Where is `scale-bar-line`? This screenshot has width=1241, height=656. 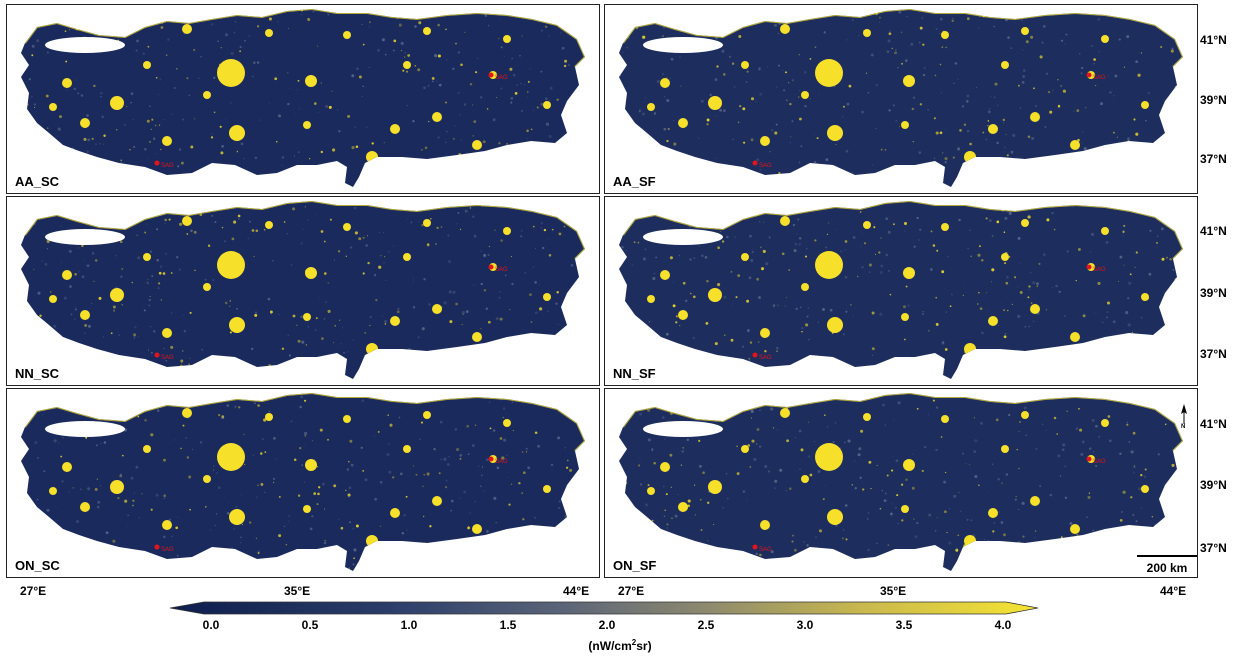
scale-bar-line is located at coordinates (1167, 556).